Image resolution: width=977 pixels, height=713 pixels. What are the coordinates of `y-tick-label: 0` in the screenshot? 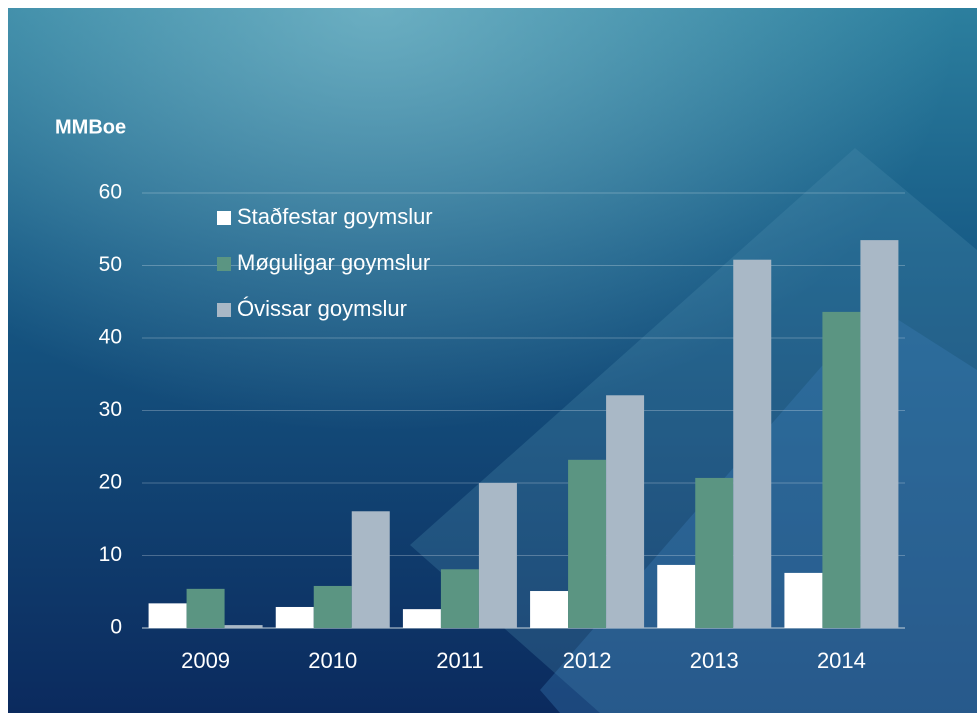 It's located at (116, 627).